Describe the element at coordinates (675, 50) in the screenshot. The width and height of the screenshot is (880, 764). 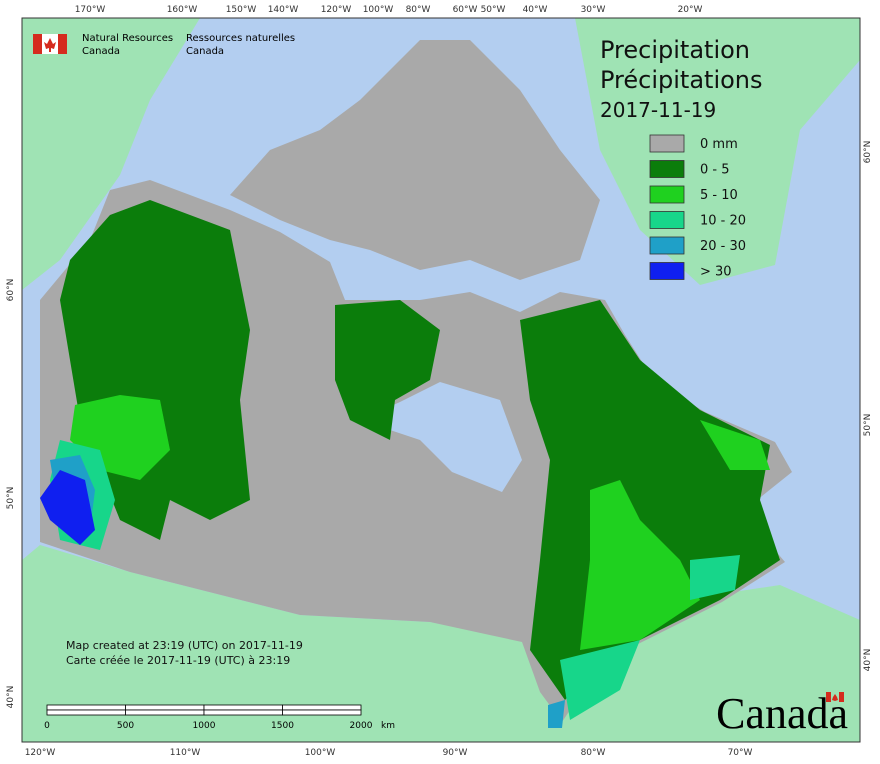
I see `title: Precipitation` at that location.